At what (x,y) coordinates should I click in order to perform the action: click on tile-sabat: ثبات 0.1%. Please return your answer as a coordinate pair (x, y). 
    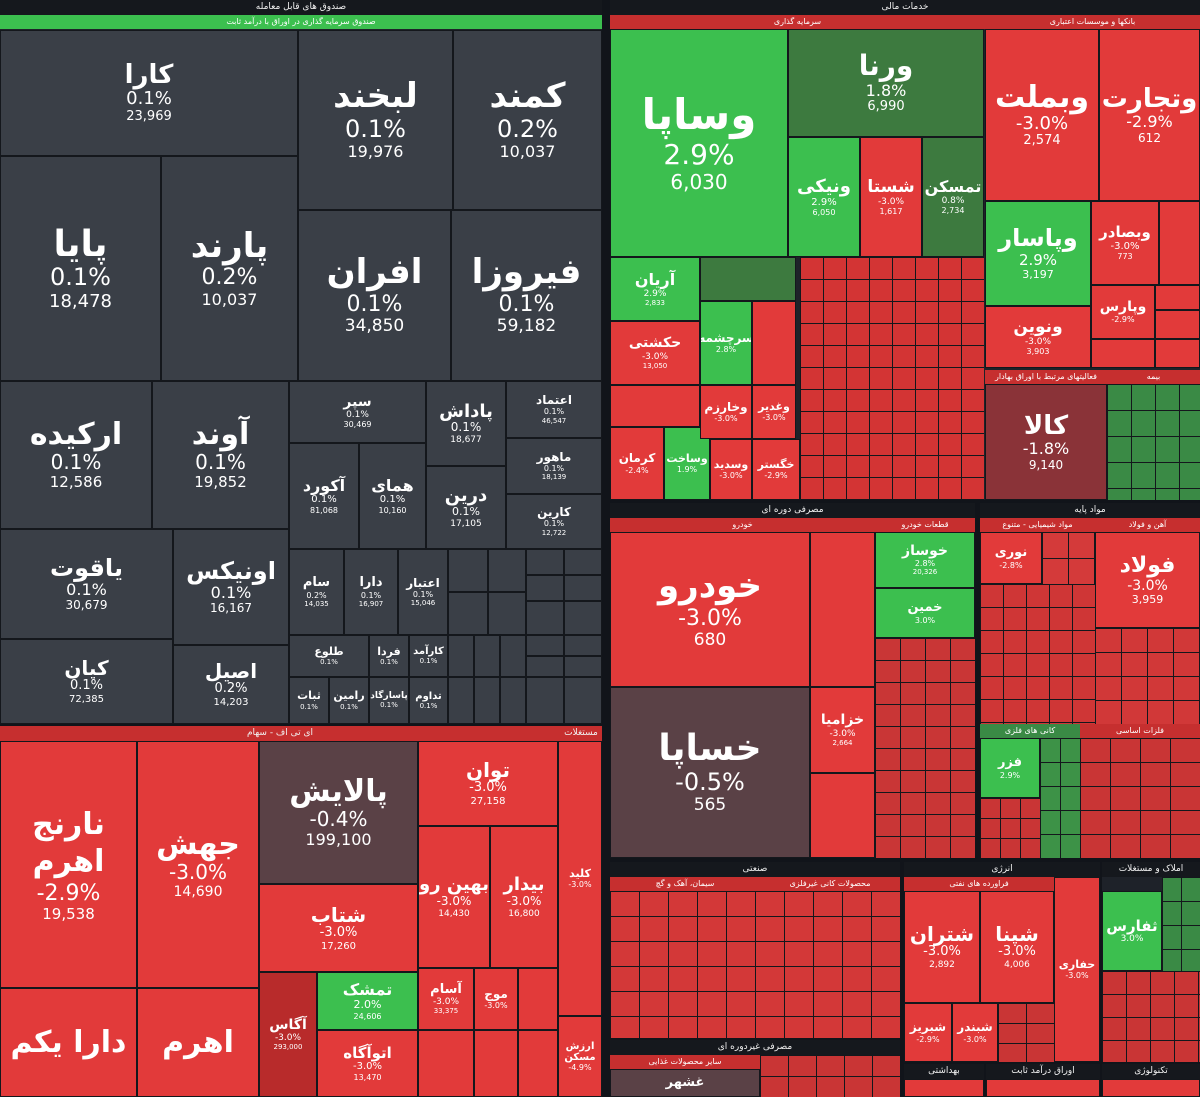
    Looking at the image, I should click on (309, 700).